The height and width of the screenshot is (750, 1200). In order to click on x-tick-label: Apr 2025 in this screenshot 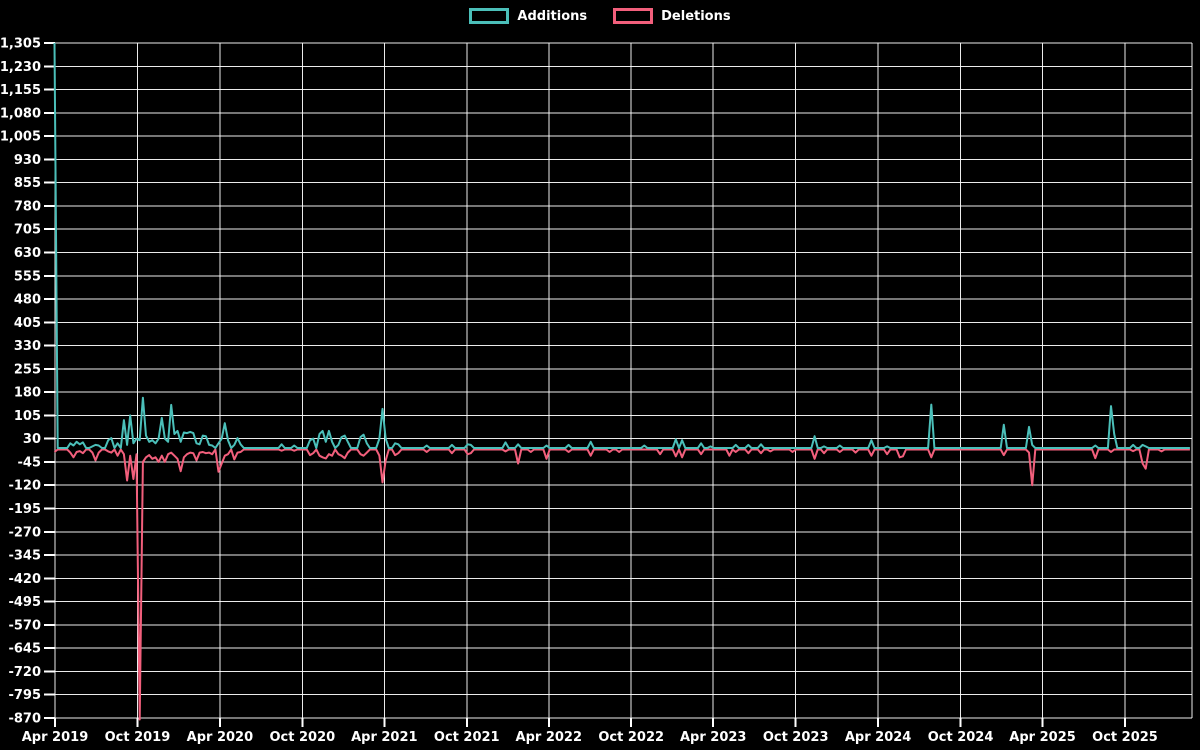, I will do `click(1042, 737)`.